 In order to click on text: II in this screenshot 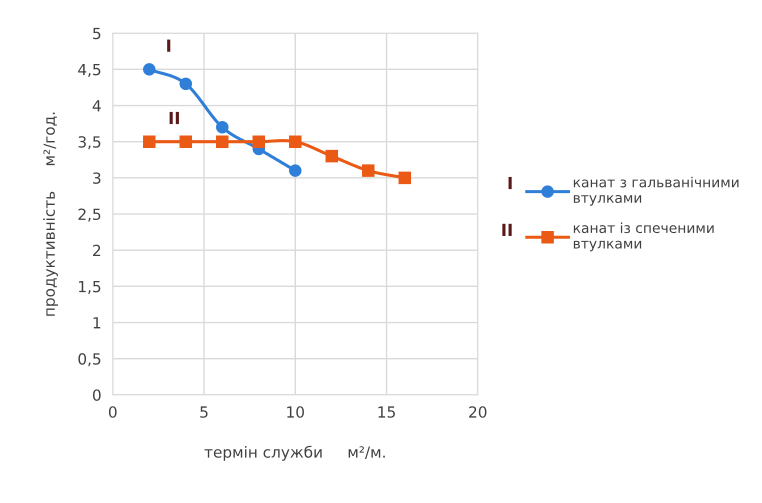, I will do `click(507, 230)`.